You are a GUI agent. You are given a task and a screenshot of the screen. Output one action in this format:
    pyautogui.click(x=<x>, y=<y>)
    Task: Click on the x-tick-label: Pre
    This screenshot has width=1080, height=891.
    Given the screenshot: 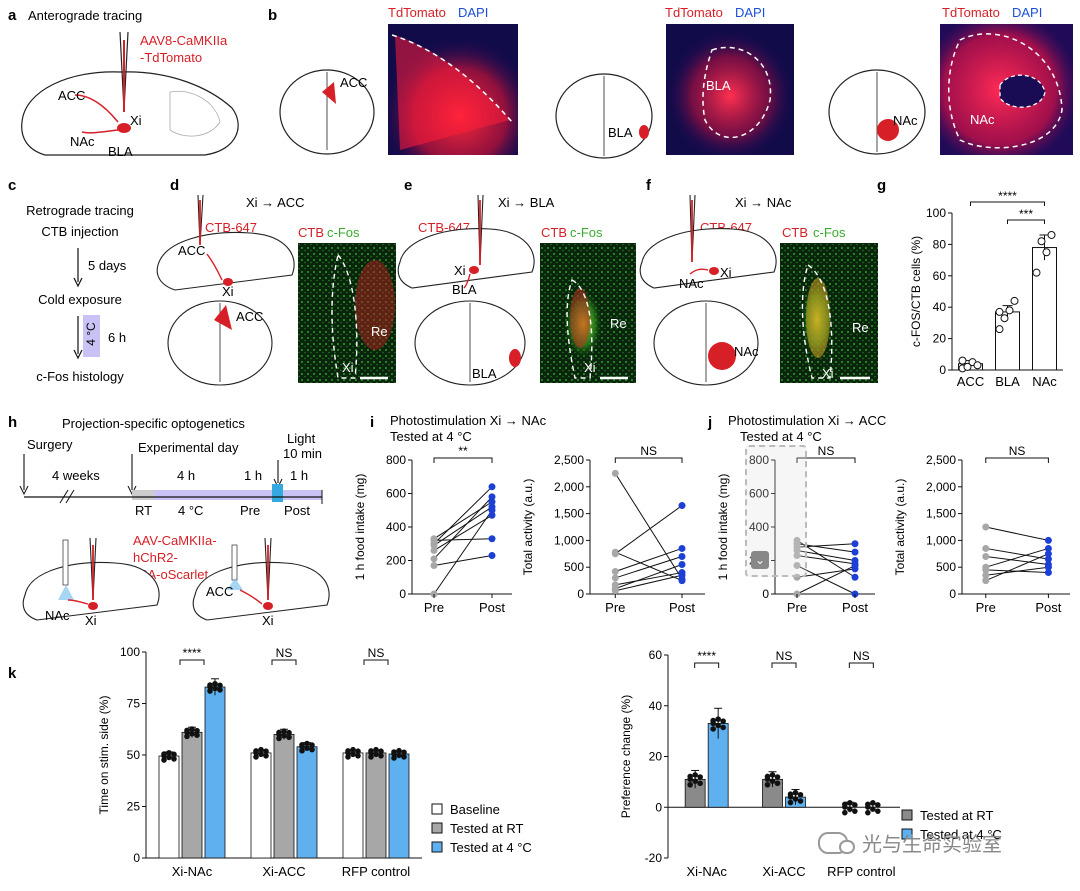 What is the action you would take?
    pyautogui.click(x=615, y=607)
    